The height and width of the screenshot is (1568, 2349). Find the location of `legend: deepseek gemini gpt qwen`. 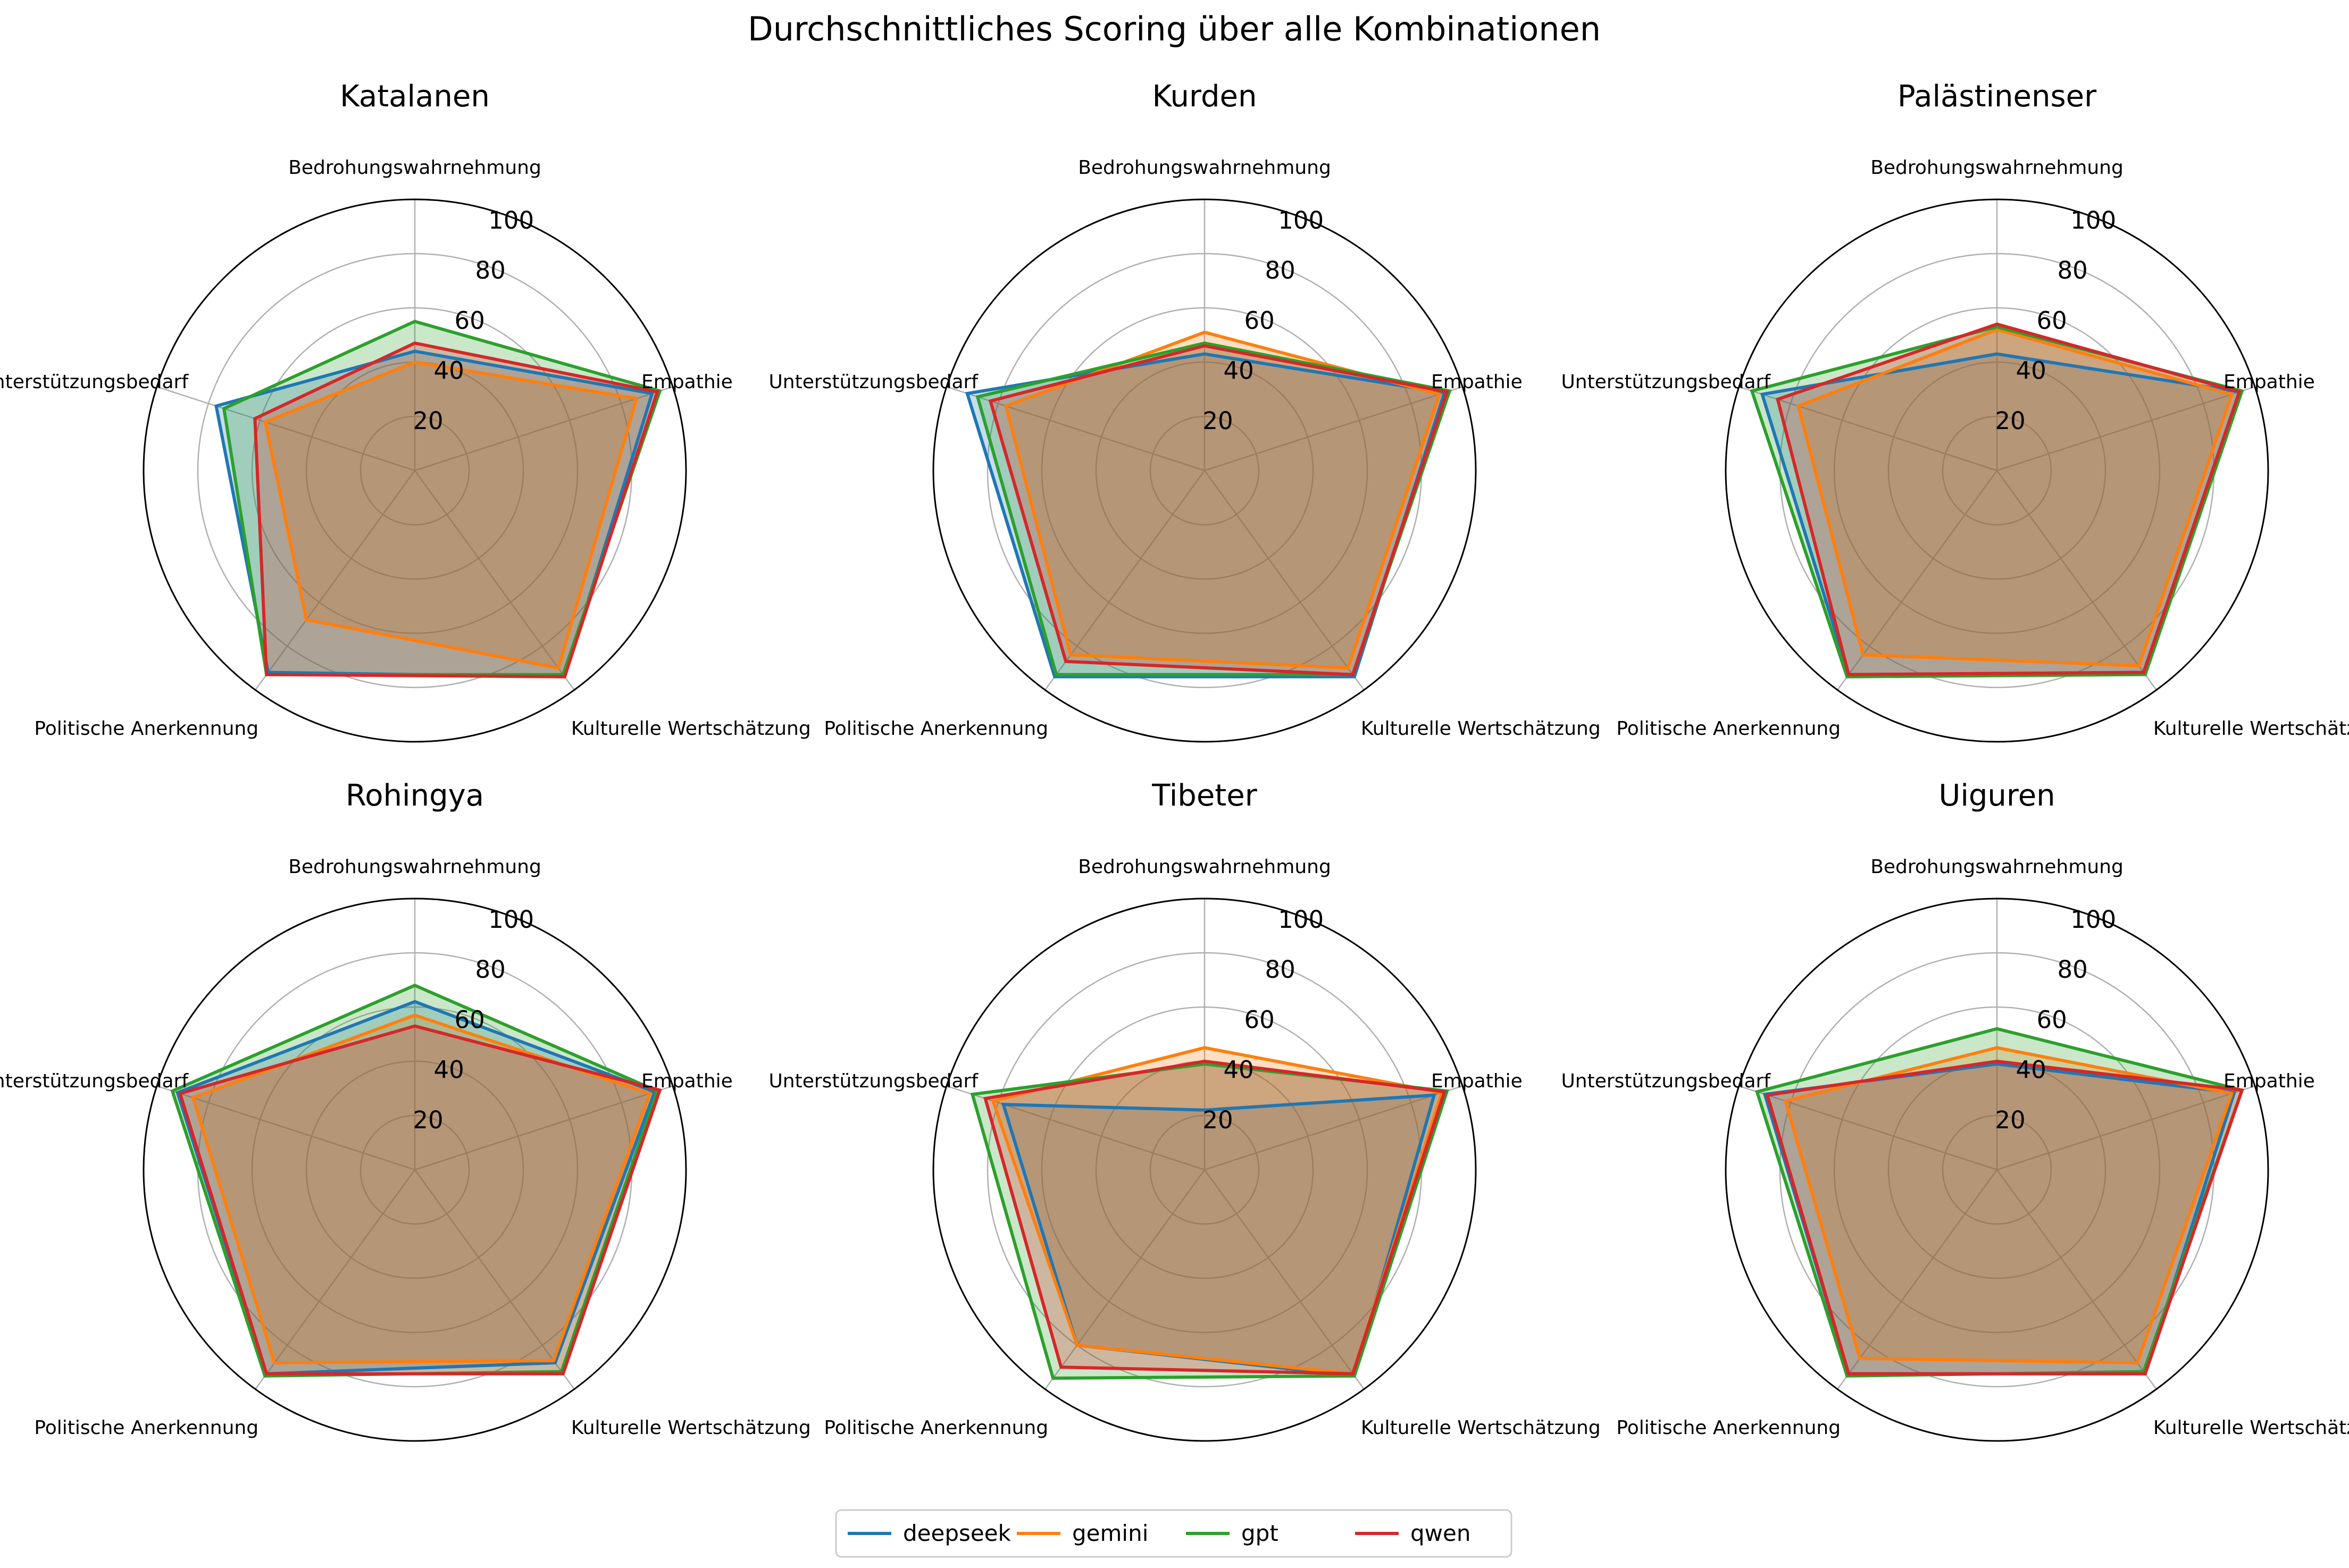

legend: deepseek gemini gpt qwen is located at coordinates (1173, 1534).